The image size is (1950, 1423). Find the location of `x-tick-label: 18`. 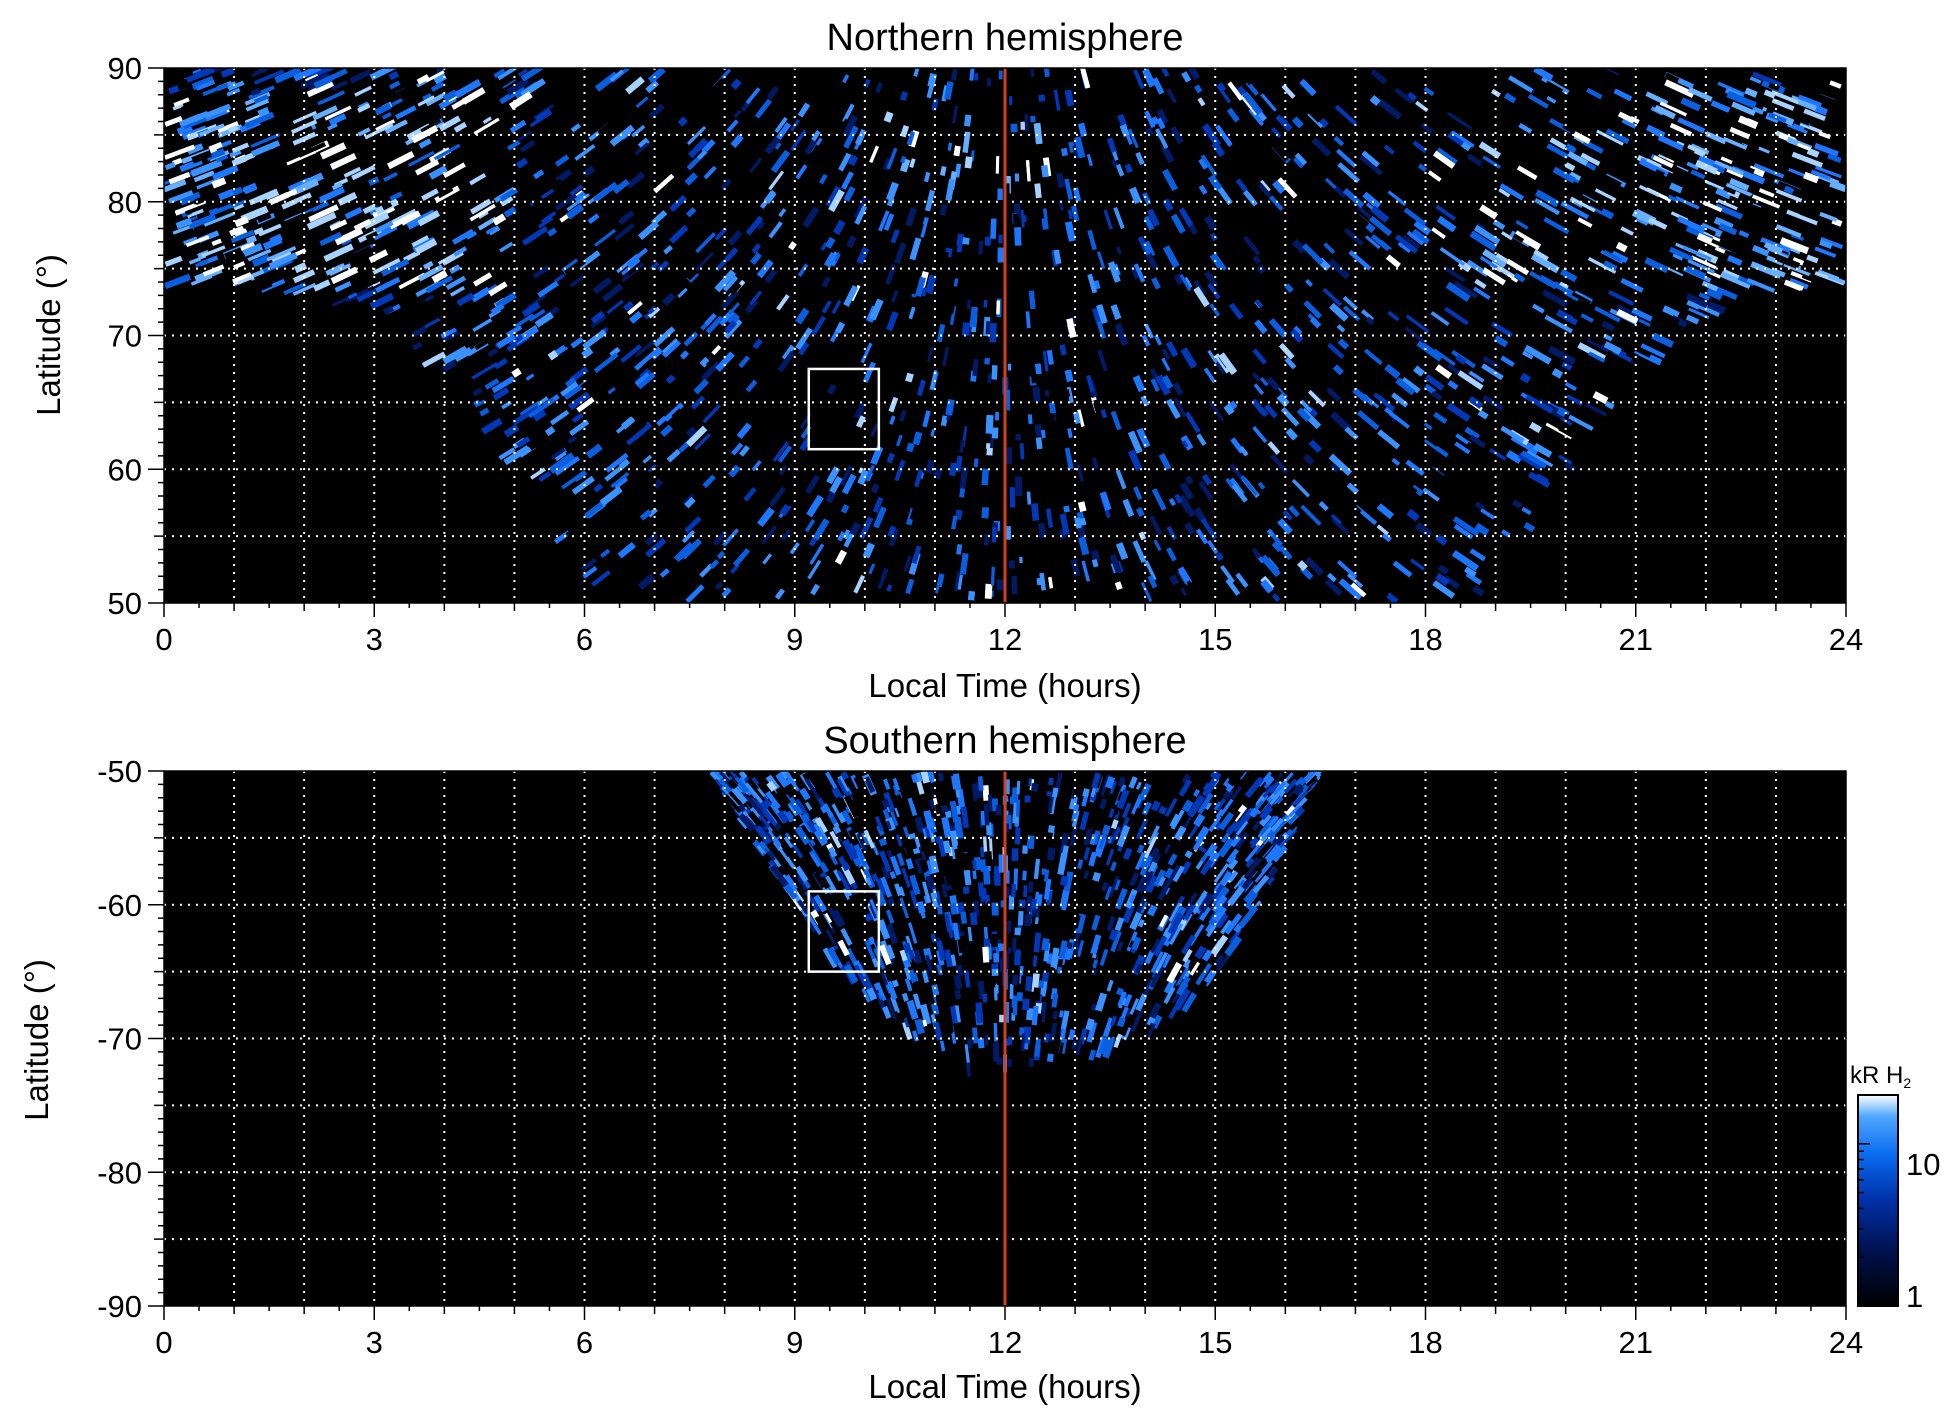

x-tick-label: 18 is located at coordinates (1425, 1342).